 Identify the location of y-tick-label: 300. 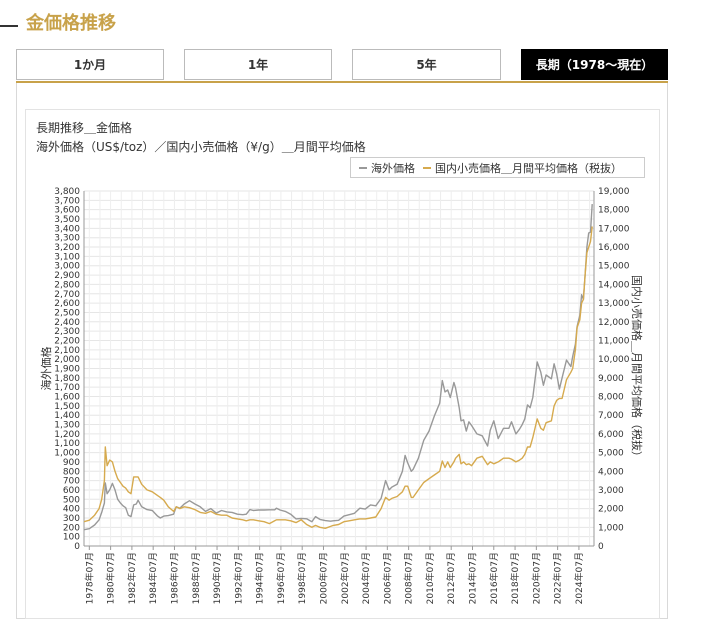
(71, 519).